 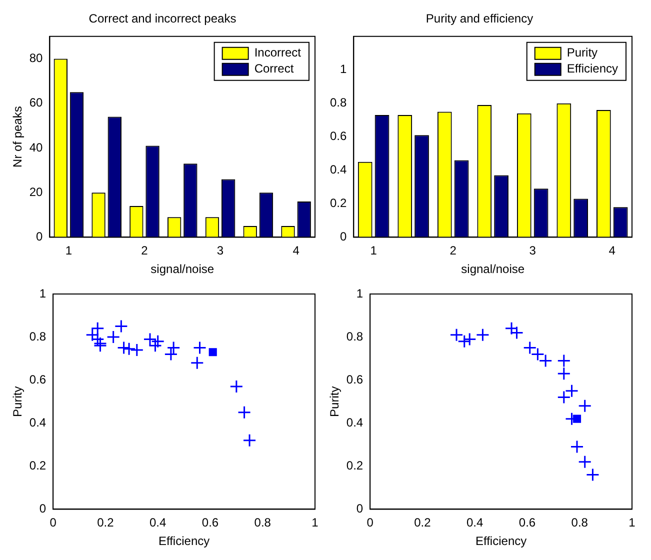 What do you see at coordinates (36, 103) in the screenshot?
I see `y-tick-label: 60` at bounding box center [36, 103].